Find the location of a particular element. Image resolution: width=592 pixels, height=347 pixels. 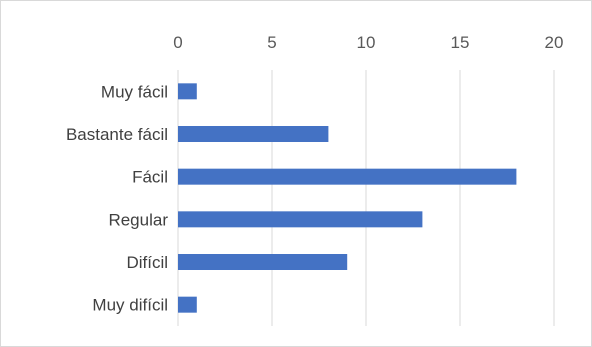

x-tick-label: 10 is located at coordinates (366, 42).